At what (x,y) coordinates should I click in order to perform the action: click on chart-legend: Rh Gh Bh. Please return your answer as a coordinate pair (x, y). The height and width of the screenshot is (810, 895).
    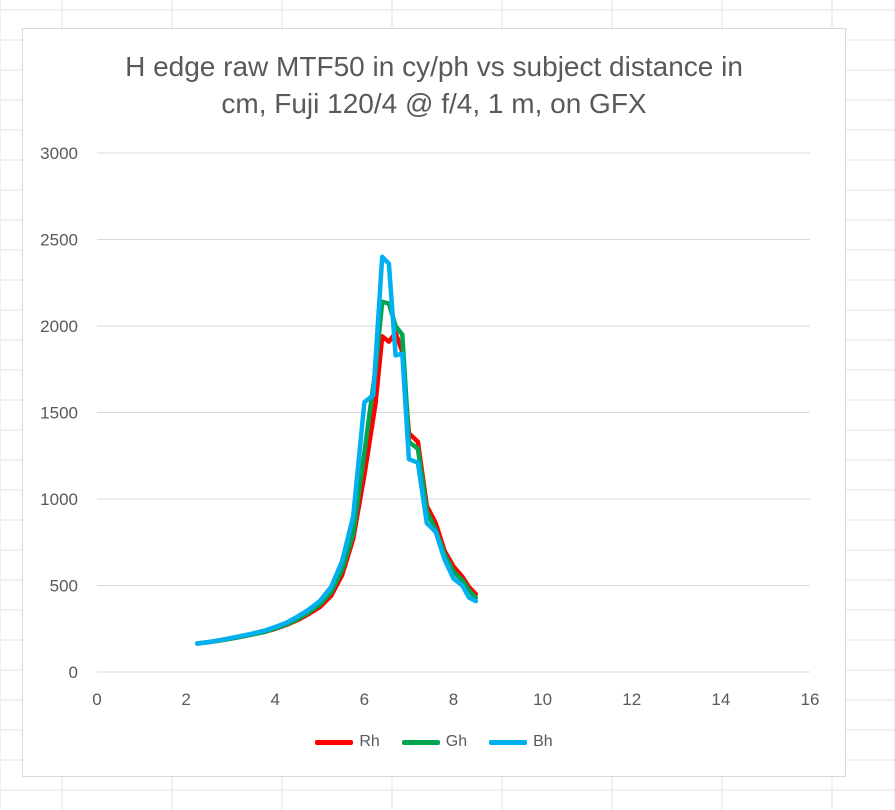
    Looking at the image, I should click on (434, 742).